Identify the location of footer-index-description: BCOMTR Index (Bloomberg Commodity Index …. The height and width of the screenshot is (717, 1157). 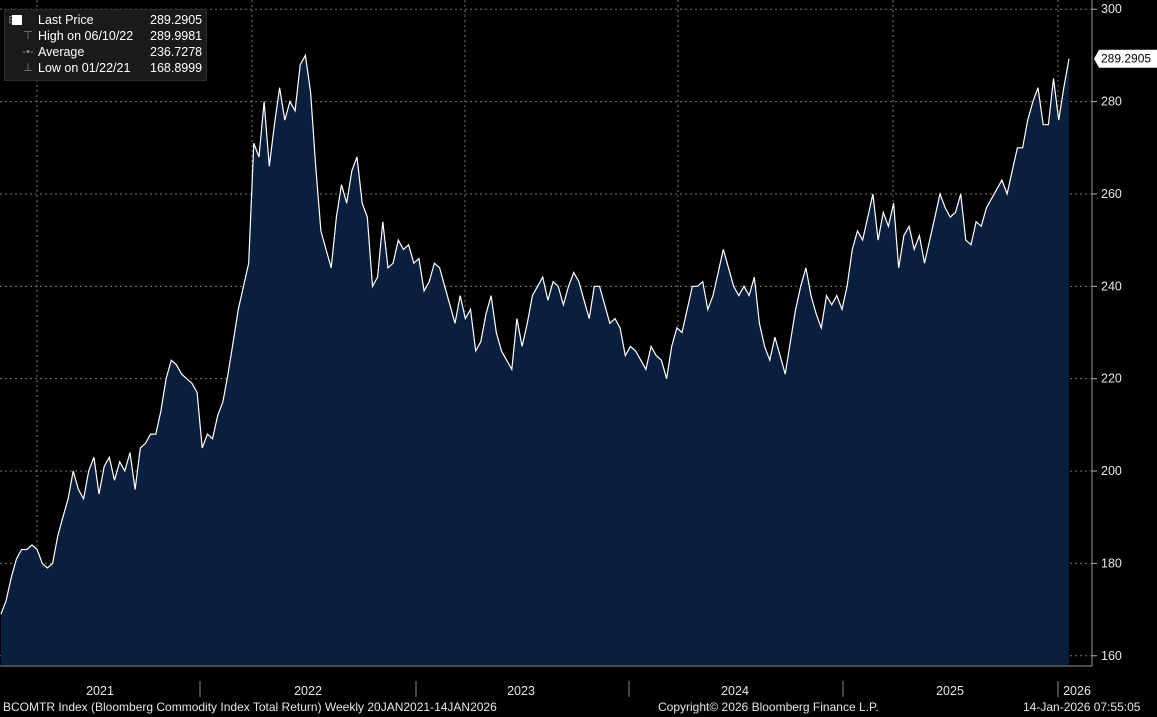
(250, 707).